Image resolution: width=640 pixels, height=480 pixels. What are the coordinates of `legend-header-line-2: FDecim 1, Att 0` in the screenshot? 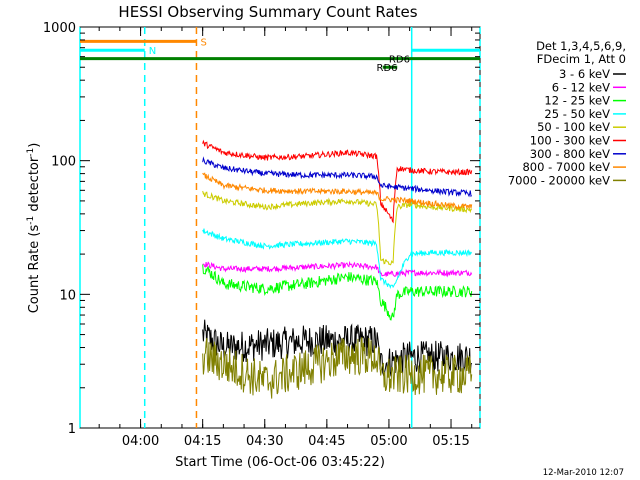 It's located at (581, 59).